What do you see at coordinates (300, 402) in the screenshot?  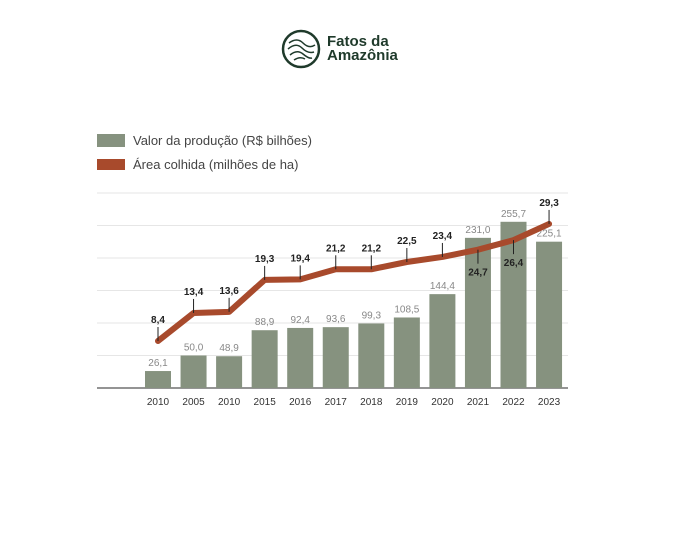 I see `x-tick-label: 2016` at bounding box center [300, 402].